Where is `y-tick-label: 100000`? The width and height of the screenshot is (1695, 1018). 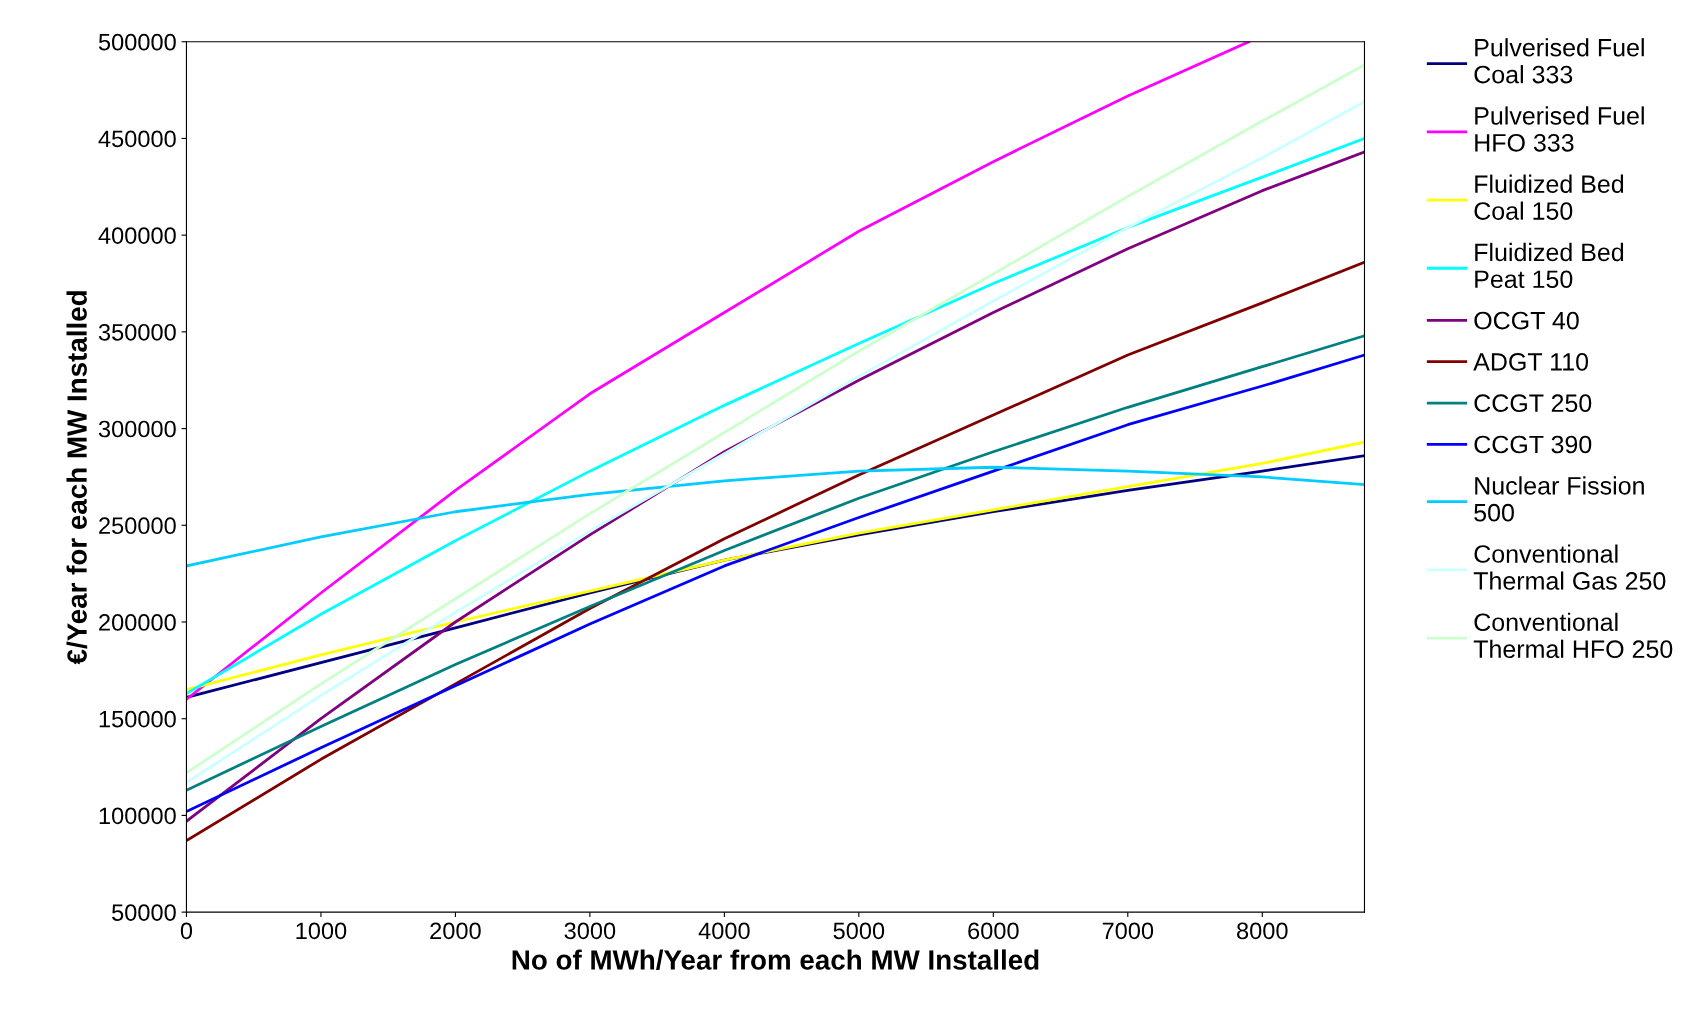 y-tick-label: 100000 is located at coordinates (137, 816).